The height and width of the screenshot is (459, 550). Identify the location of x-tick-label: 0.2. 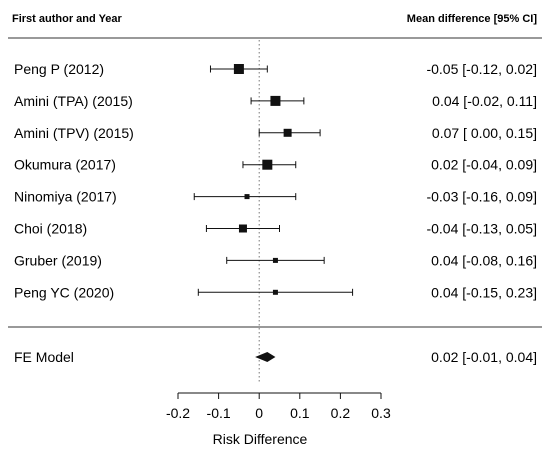
(341, 413).